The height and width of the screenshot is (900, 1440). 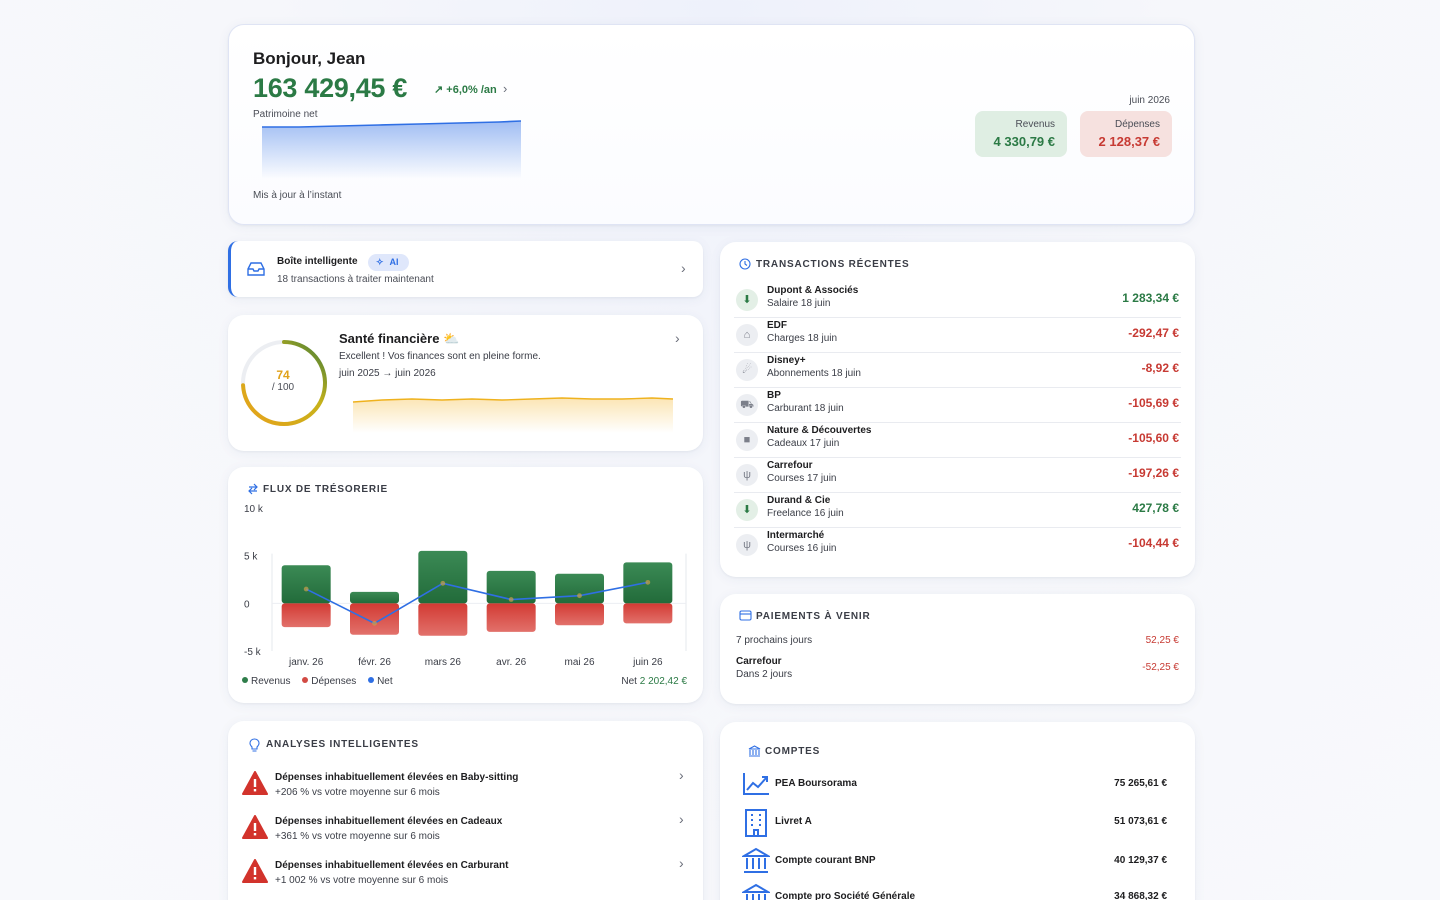 I want to click on transaction-amount: -104,44 €, so click(x=1153, y=543).